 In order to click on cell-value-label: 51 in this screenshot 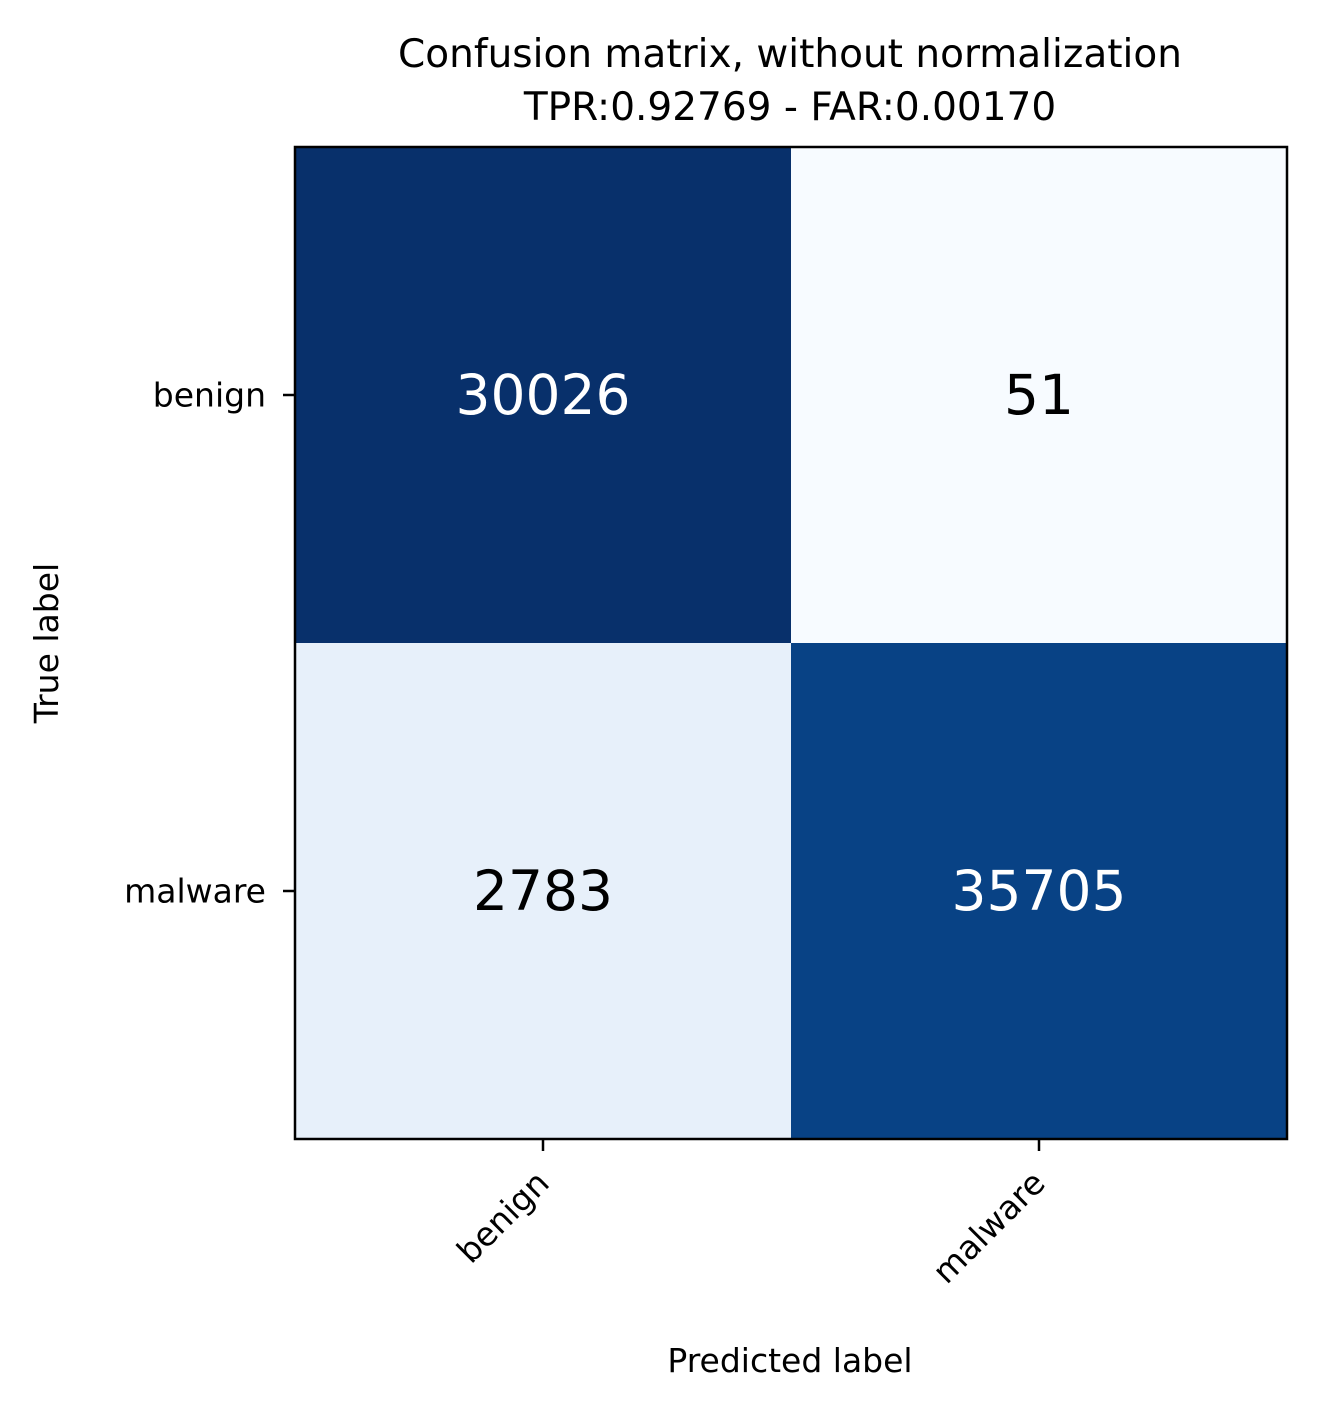, I will do `click(1039, 395)`.